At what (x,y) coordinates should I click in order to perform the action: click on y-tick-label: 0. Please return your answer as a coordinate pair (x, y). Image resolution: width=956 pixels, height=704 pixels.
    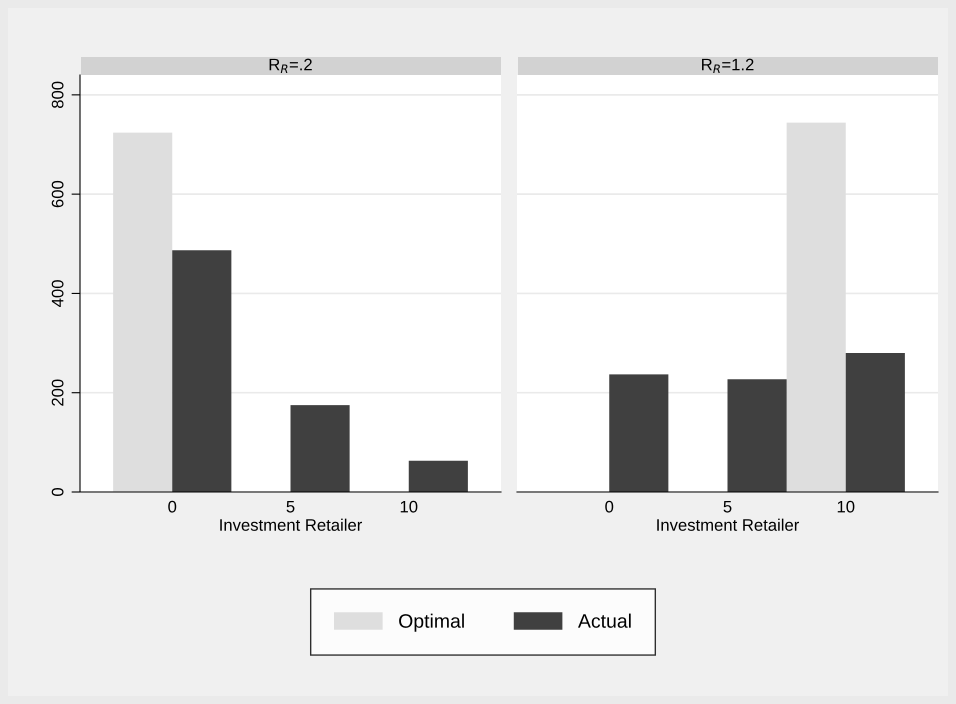
    Looking at the image, I should click on (58, 492).